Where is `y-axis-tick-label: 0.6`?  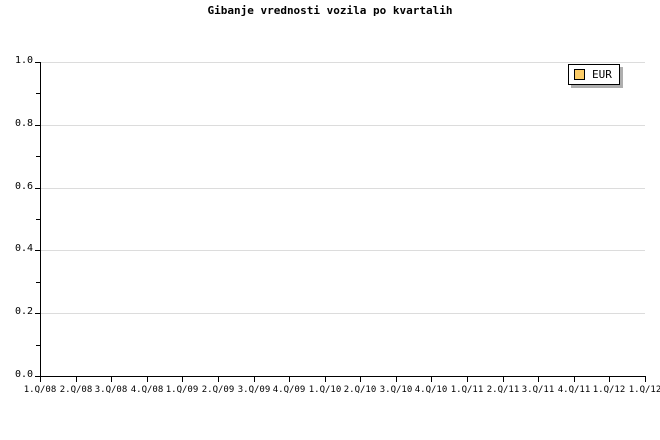 y-axis-tick-label: 0.6 is located at coordinates (23, 186).